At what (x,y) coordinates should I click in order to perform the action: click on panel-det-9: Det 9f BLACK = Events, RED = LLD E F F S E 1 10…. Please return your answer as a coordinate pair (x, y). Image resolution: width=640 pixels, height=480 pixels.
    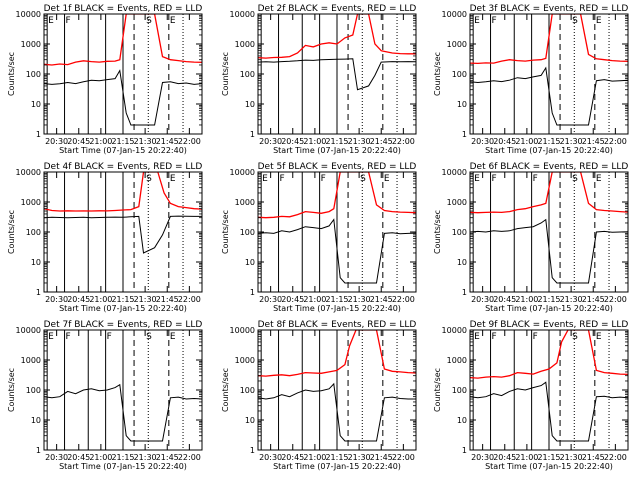
    Looking at the image, I should click on (531, 395).